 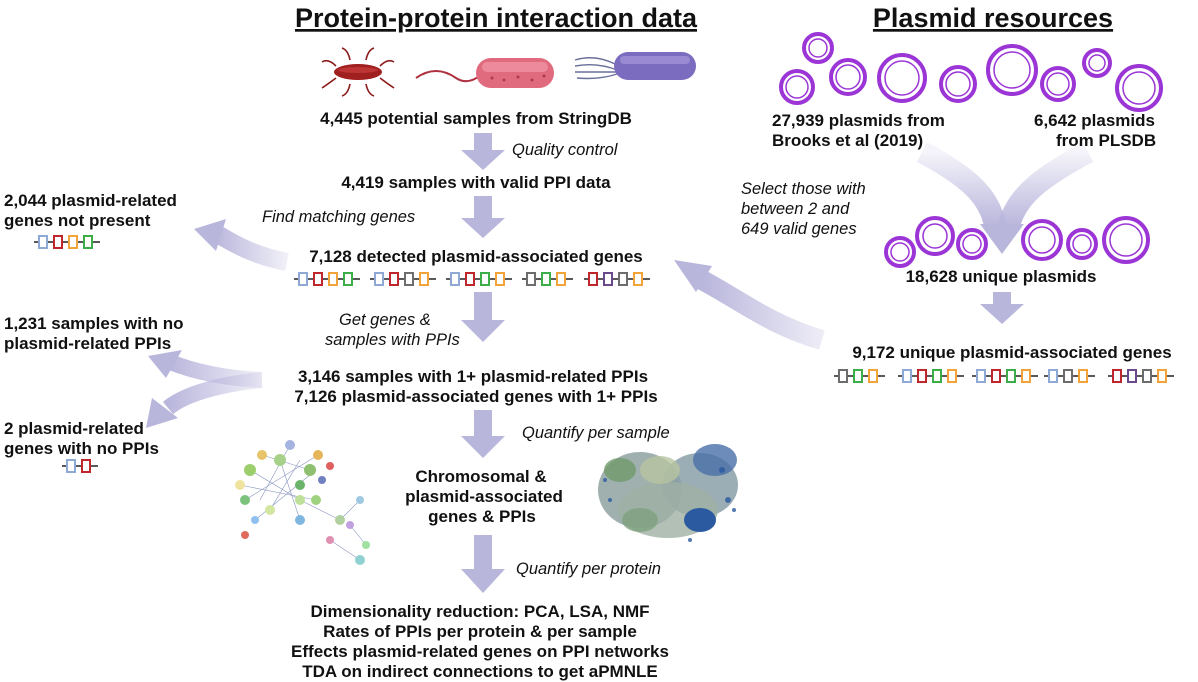 I want to click on node-chromosomal-line-1: Chromosomal &, so click(x=480, y=476).